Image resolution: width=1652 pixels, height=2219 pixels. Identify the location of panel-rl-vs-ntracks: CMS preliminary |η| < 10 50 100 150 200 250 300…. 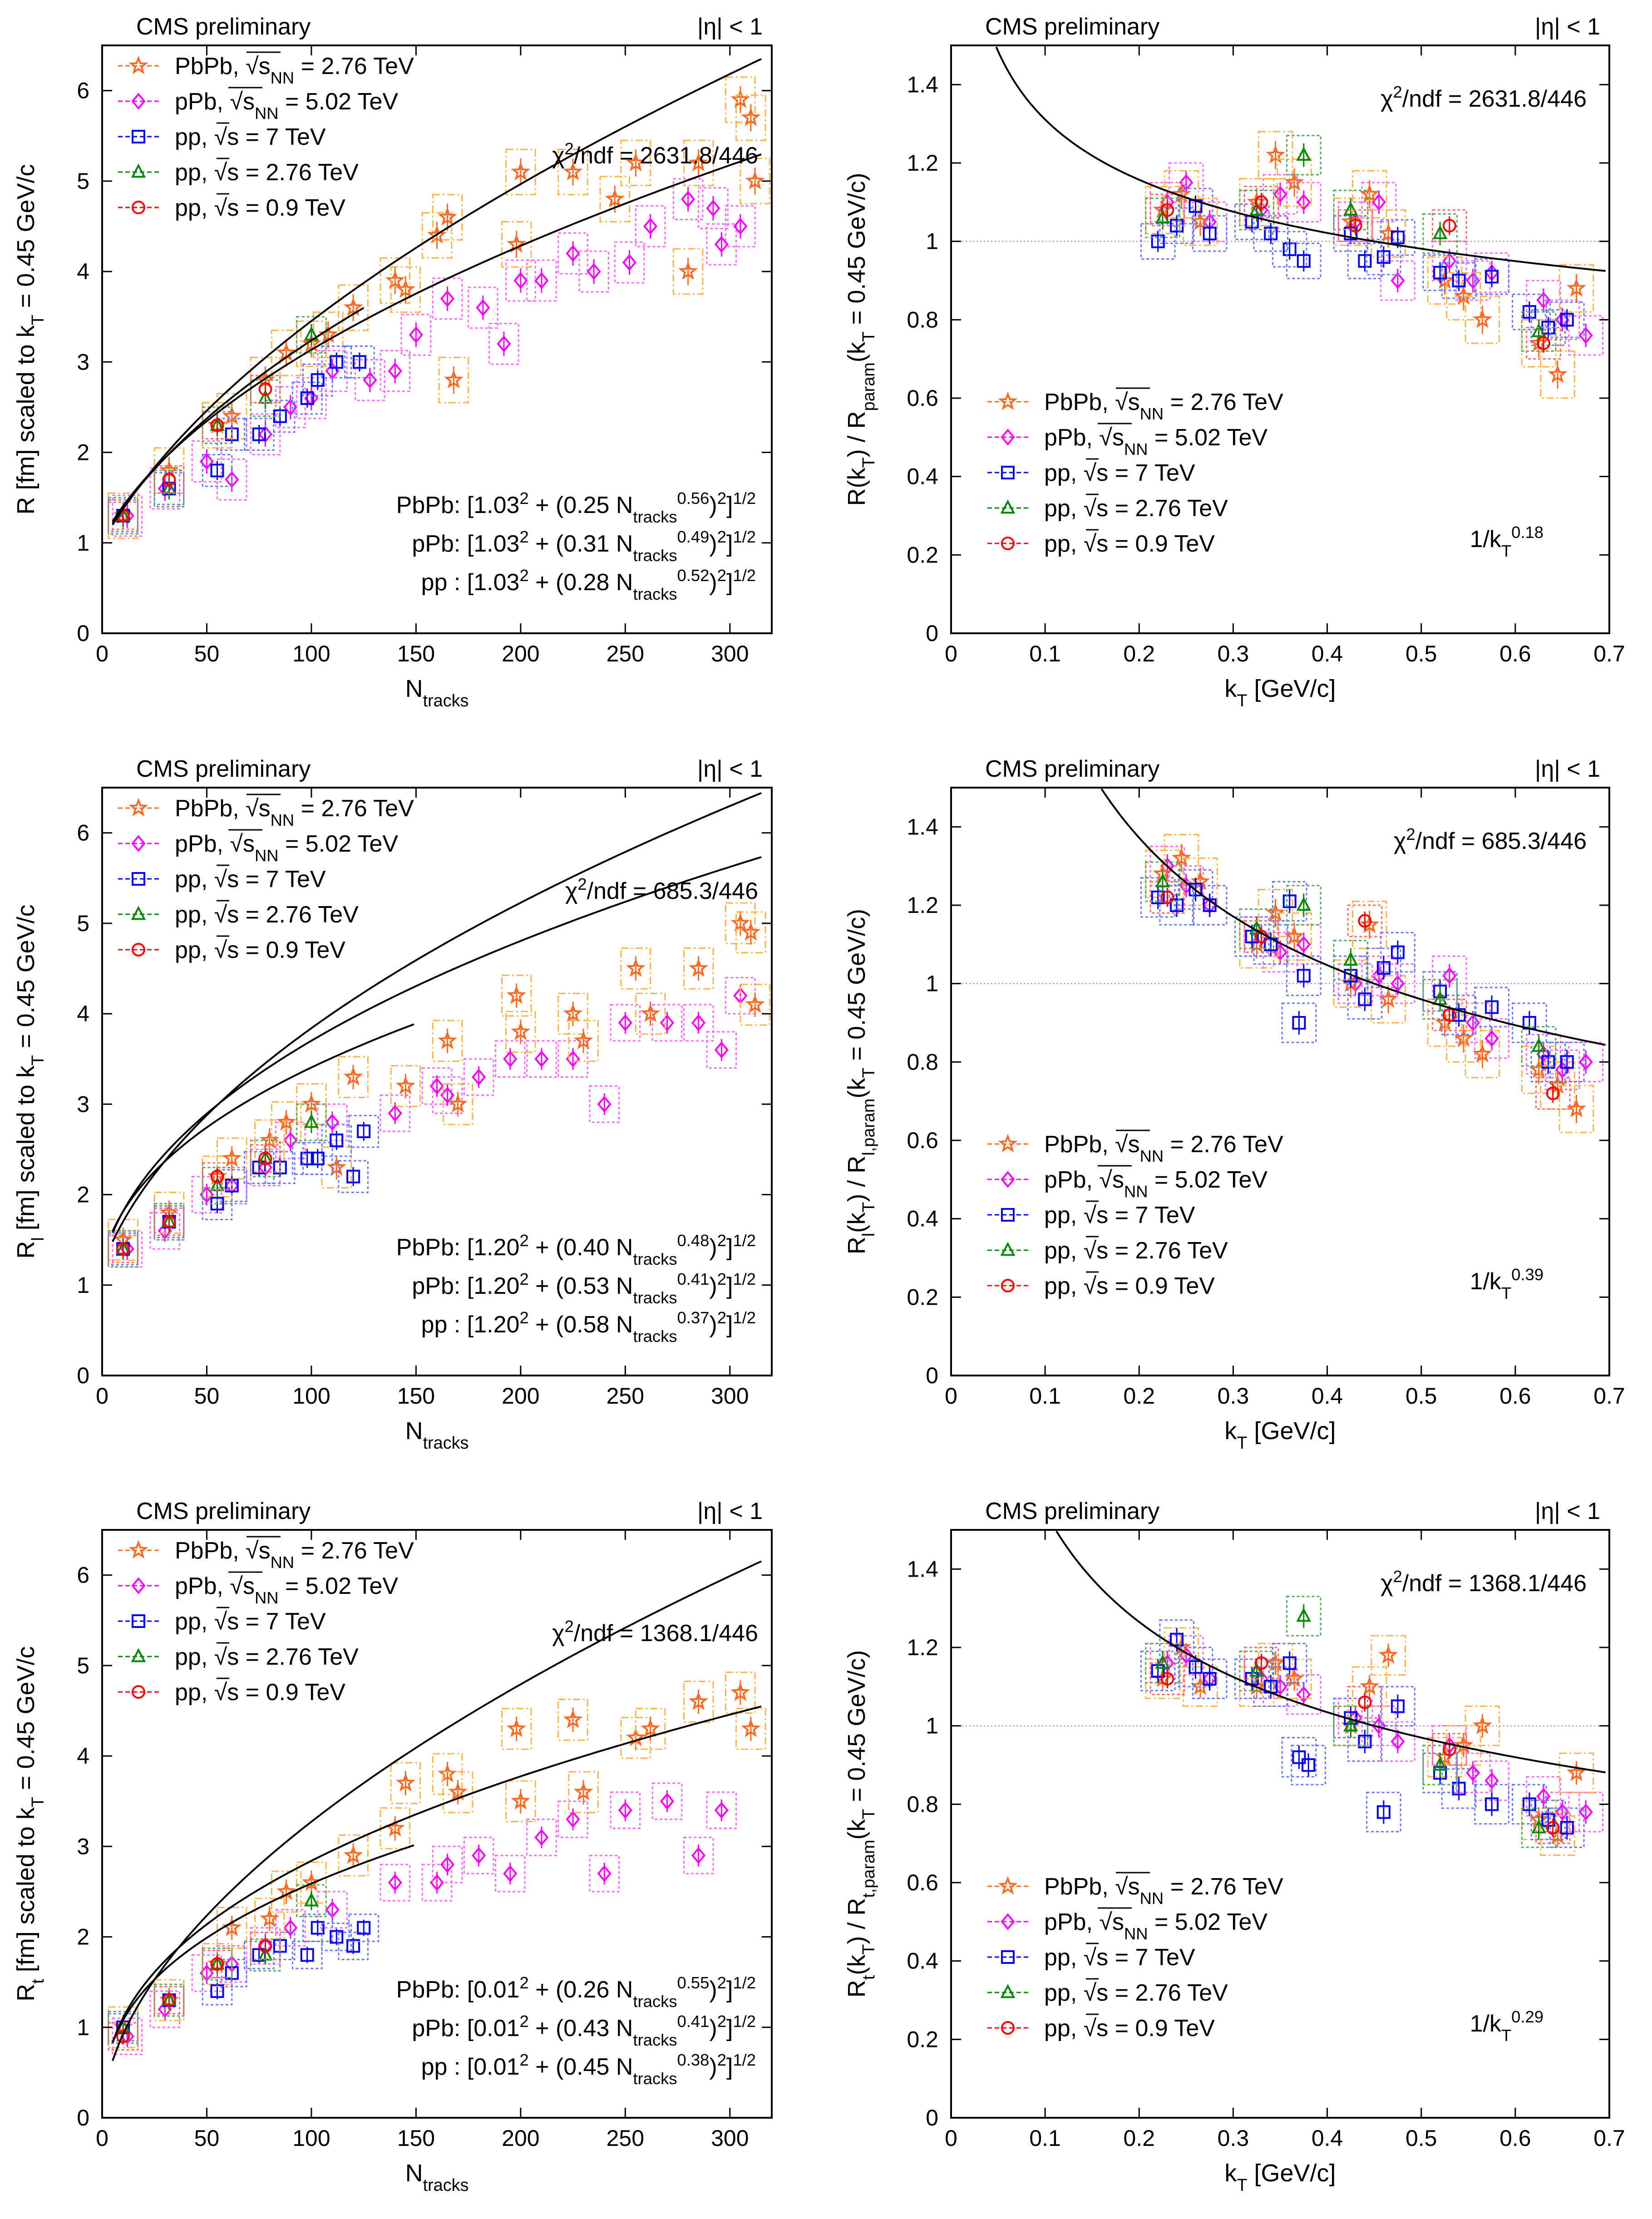
(393, 1104).